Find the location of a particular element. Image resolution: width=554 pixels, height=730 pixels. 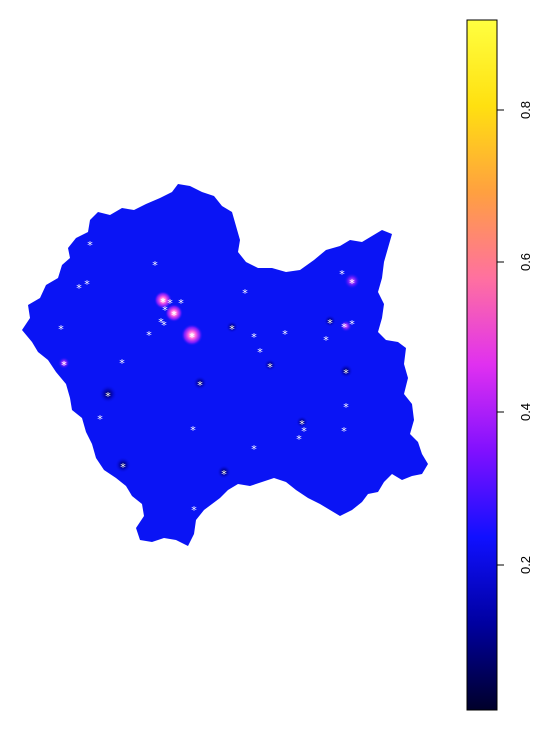

colorbar-gradient is located at coordinates (482, 365).